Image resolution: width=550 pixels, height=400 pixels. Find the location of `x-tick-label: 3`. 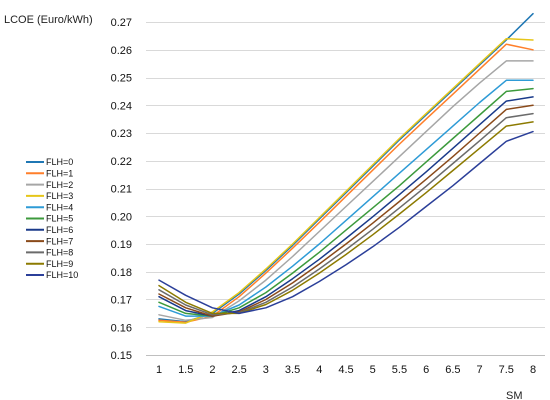

x-tick-label: 3 is located at coordinates (266, 370).